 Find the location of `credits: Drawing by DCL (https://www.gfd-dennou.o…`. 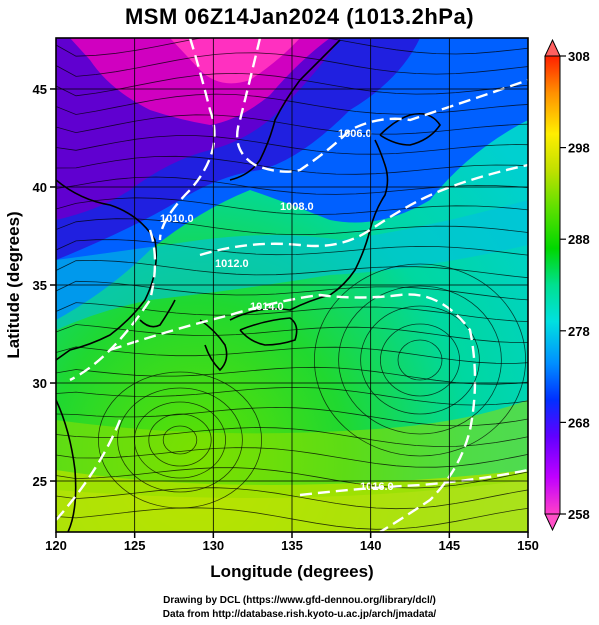

credits: Drawing by DCL (https://www.gfd-dennou.o… is located at coordinates (299, 608).